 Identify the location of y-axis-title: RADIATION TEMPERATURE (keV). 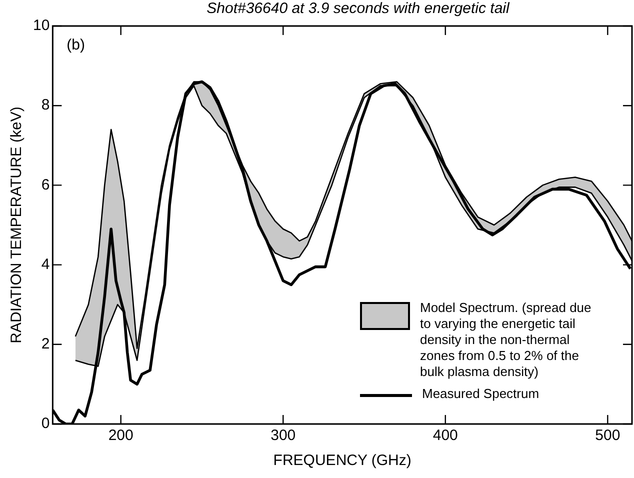
(17, 225).